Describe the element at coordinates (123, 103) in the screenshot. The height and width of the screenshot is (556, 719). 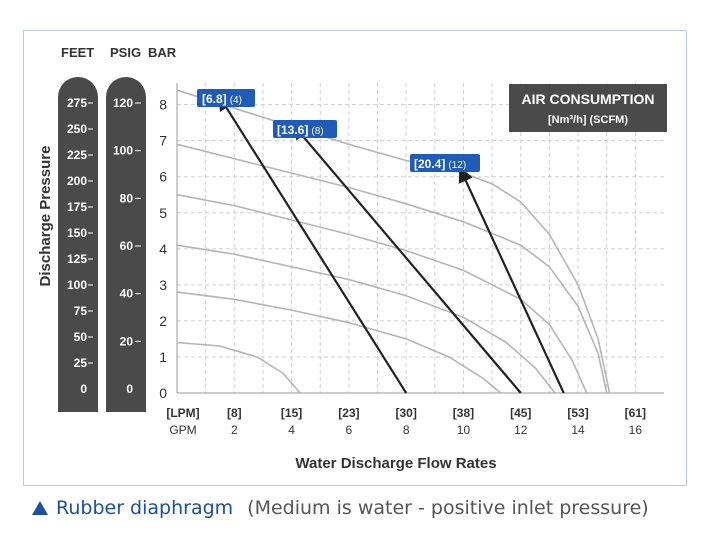
I see `psig-tick-label: 120` at that location.